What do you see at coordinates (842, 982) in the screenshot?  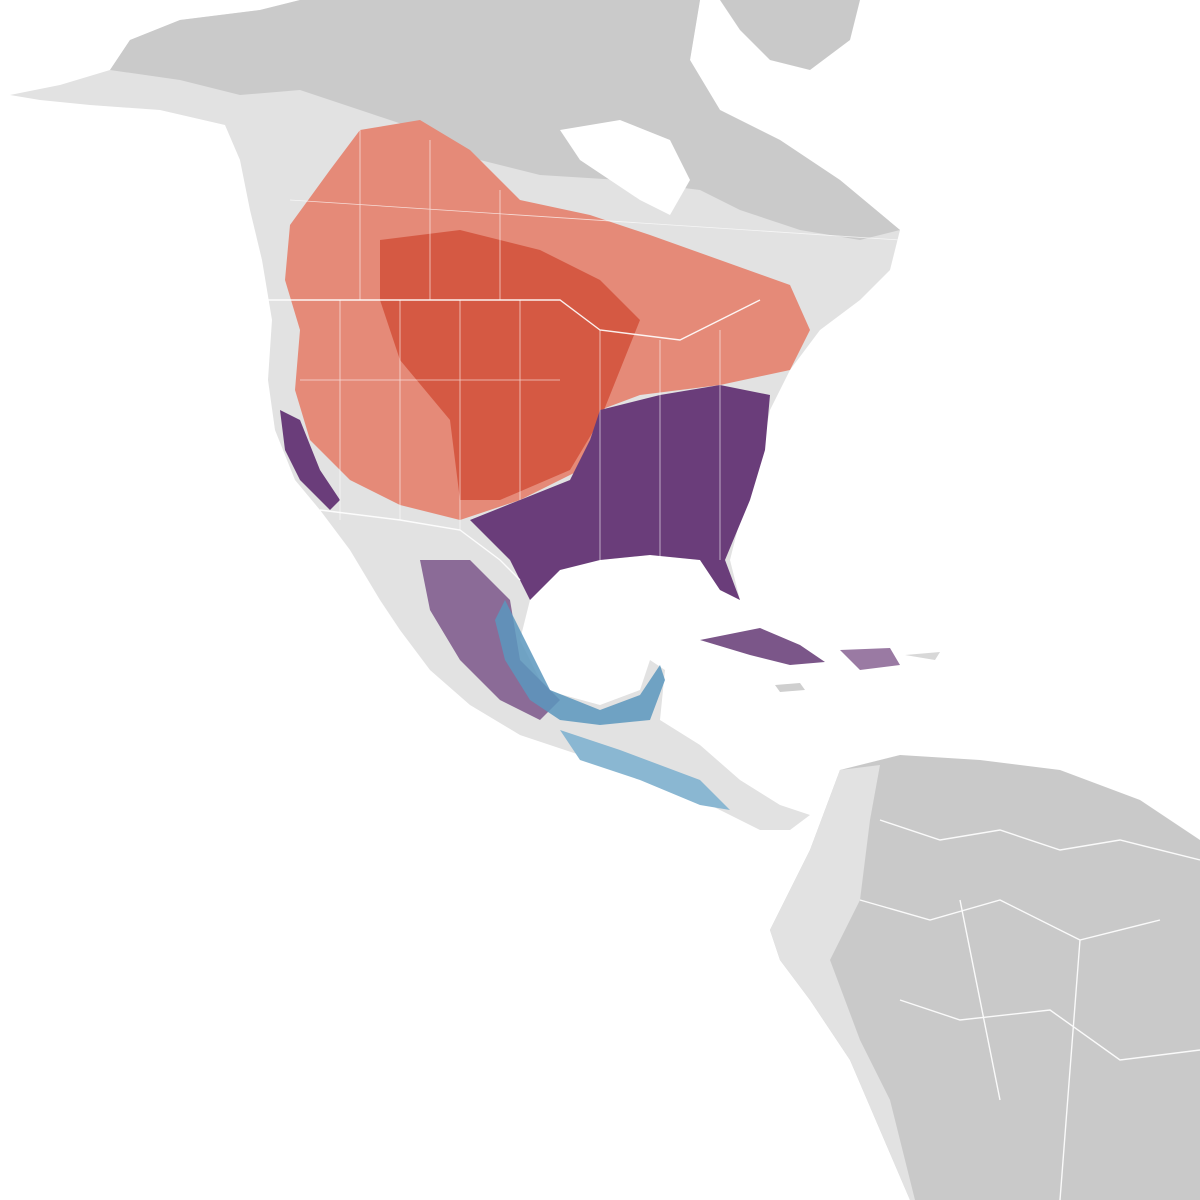 I see `south-america-range` at bounding box center [842, 982].